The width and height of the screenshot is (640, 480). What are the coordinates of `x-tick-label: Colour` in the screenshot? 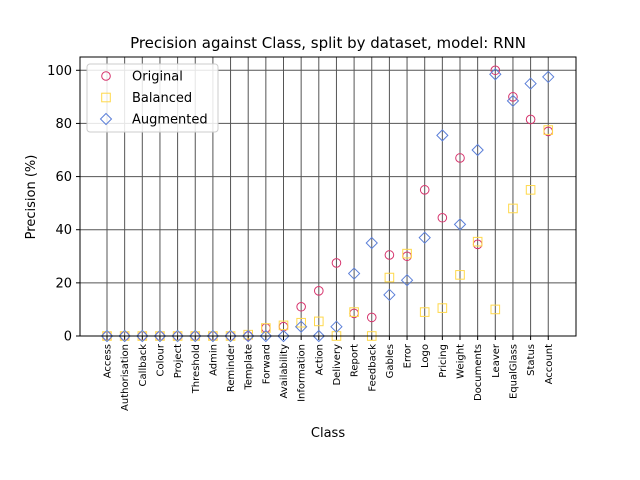 It's located at (160, 359).